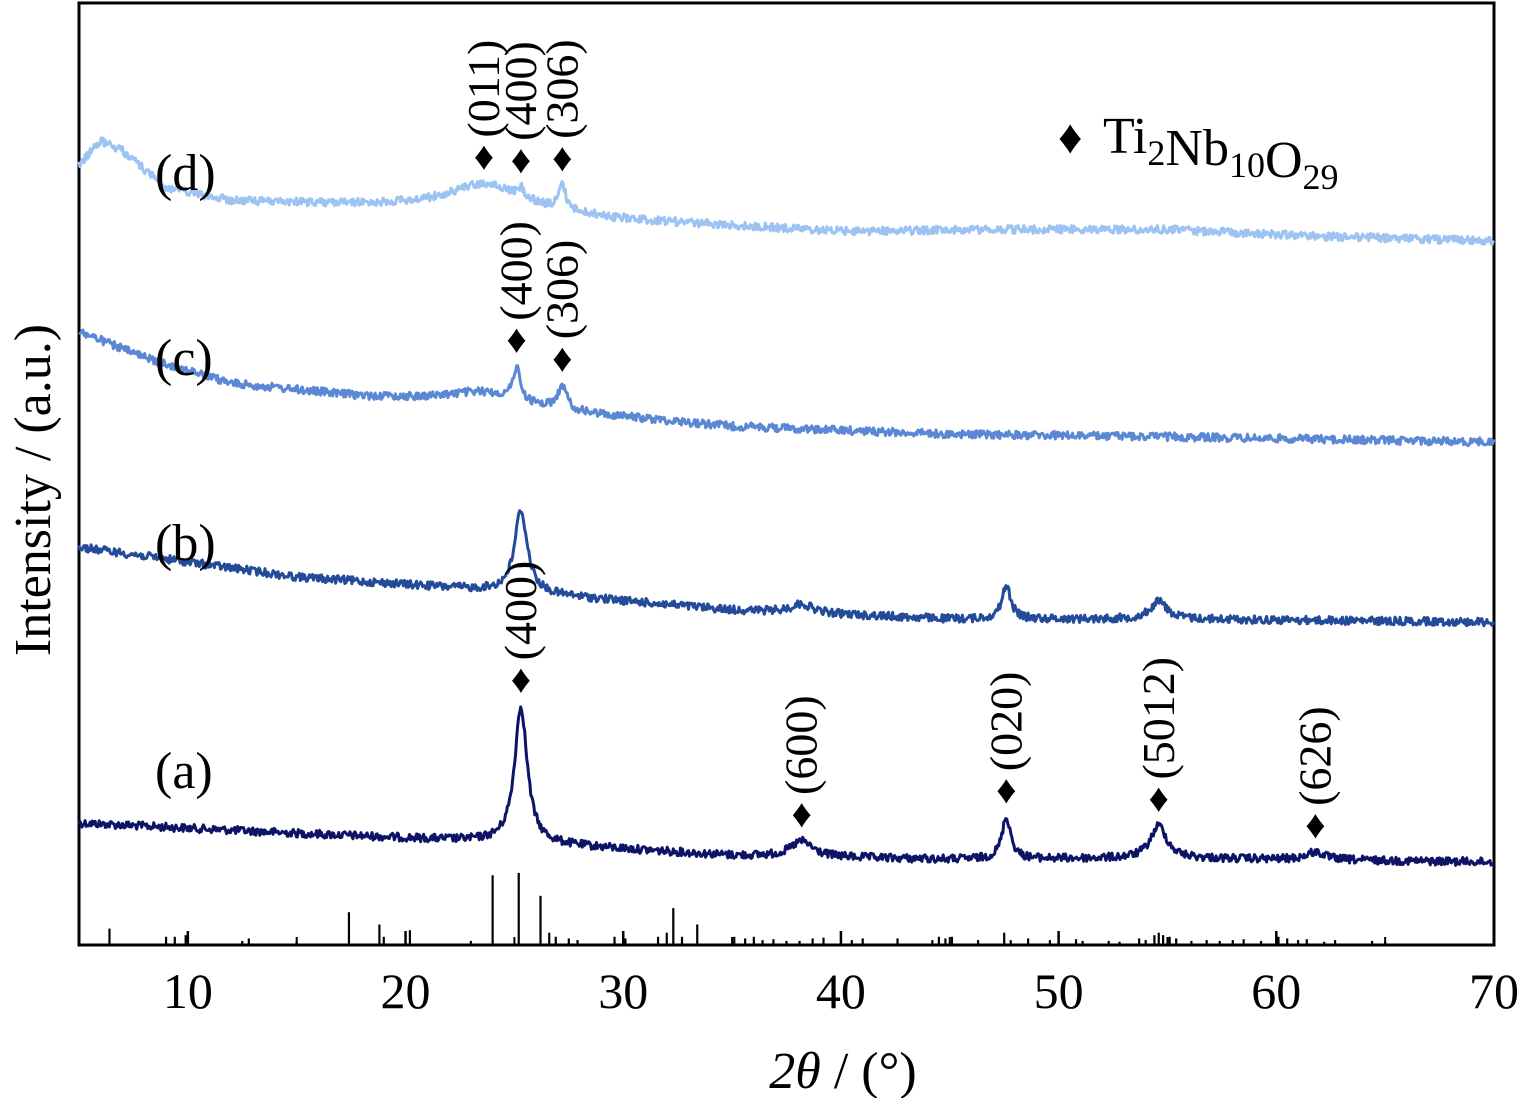 The height and width of the screenshot is (1098, 1523). I want to click on series-label: (b), so click(185, 543).